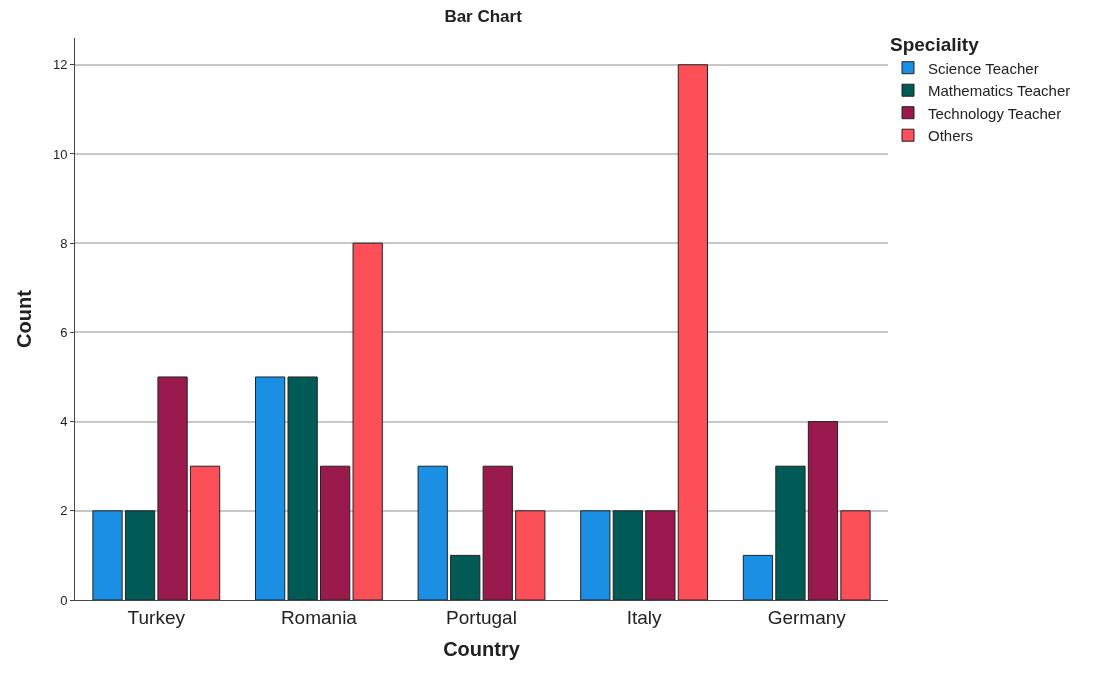  What do you see at coordinates (995, 113) in the screenshot?
I see `legend-label: Technology Teacher` at bounding box center [995, 113].